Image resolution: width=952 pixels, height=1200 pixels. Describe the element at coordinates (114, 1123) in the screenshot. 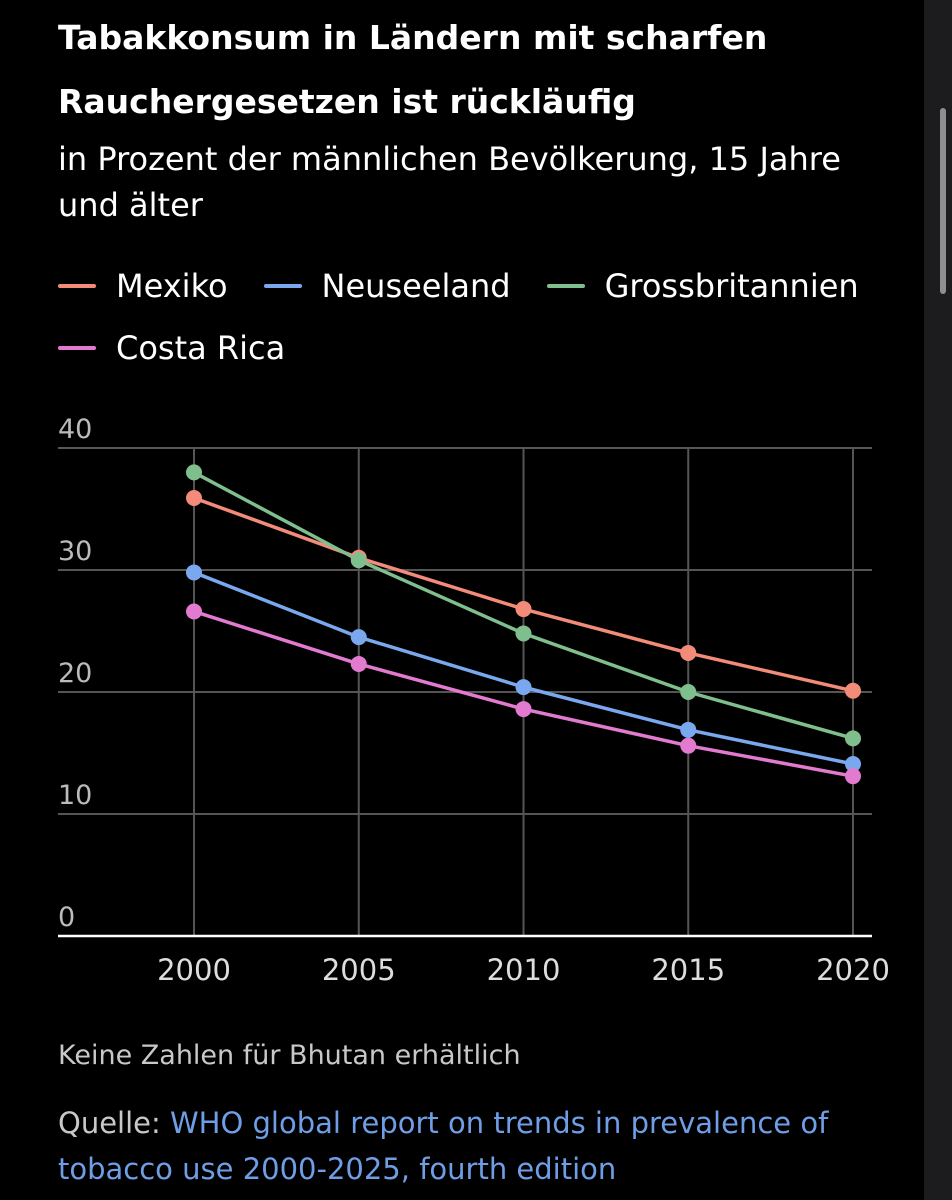

I see `source-label: Quelle:` at that location.